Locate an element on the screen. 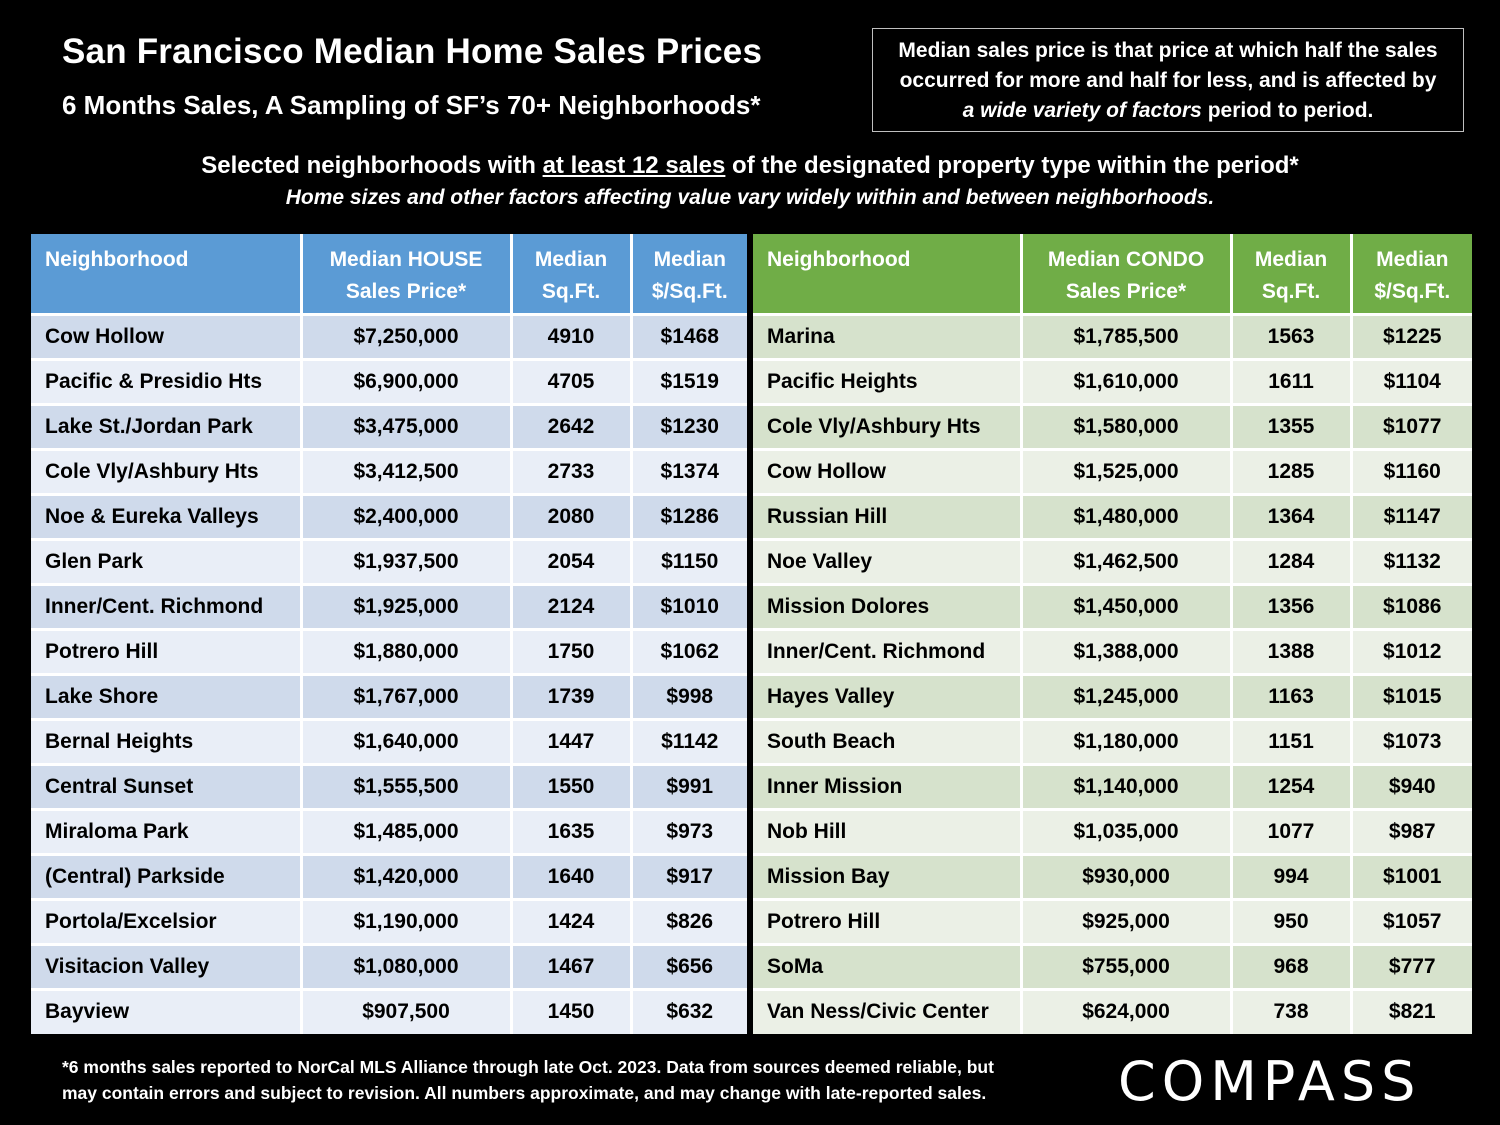  price-cell: $907,500 is located at coordinates (407, 1010).